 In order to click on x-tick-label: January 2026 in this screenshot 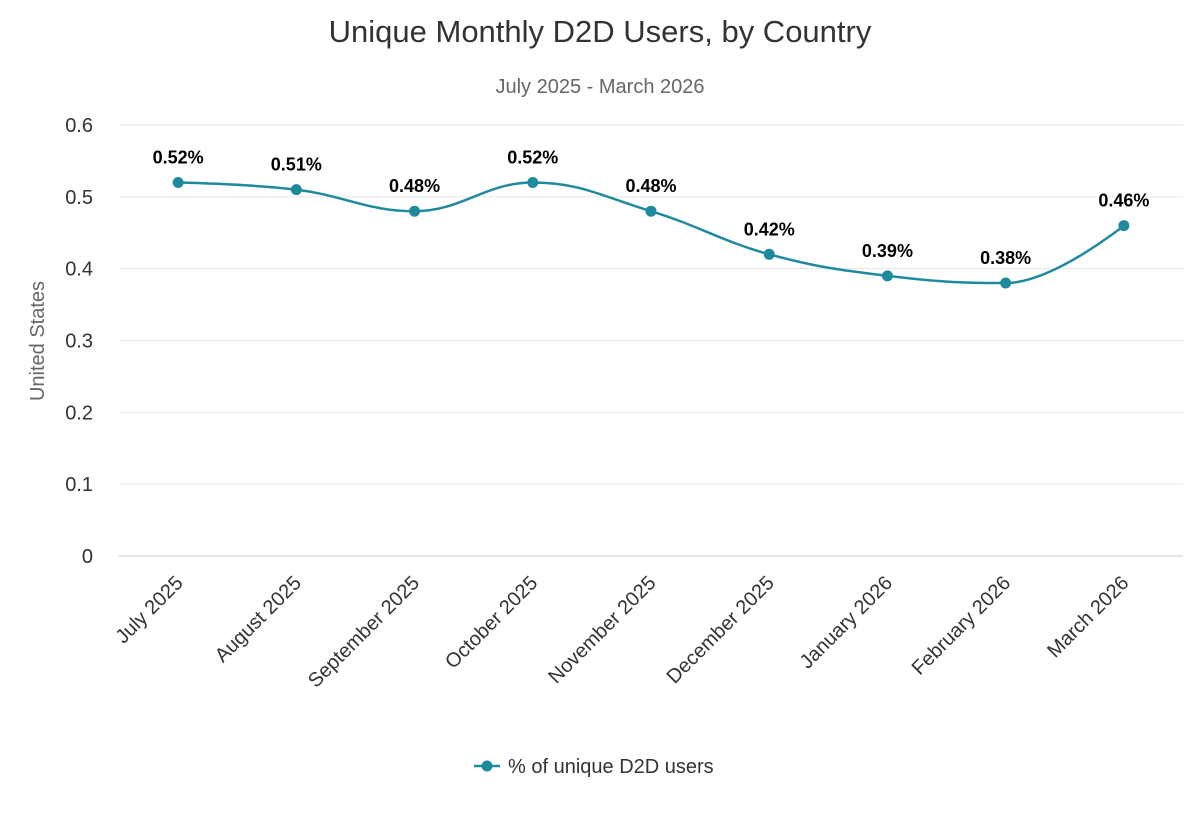, I will do `click(846, 622)`.